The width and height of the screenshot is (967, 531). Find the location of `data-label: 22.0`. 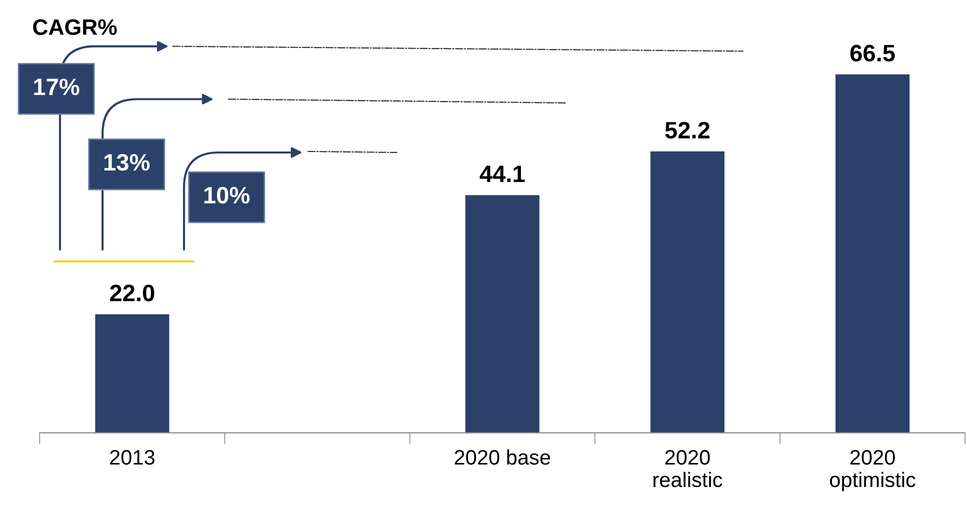

data-label: 22.0 is located at coordinates (132, 293).